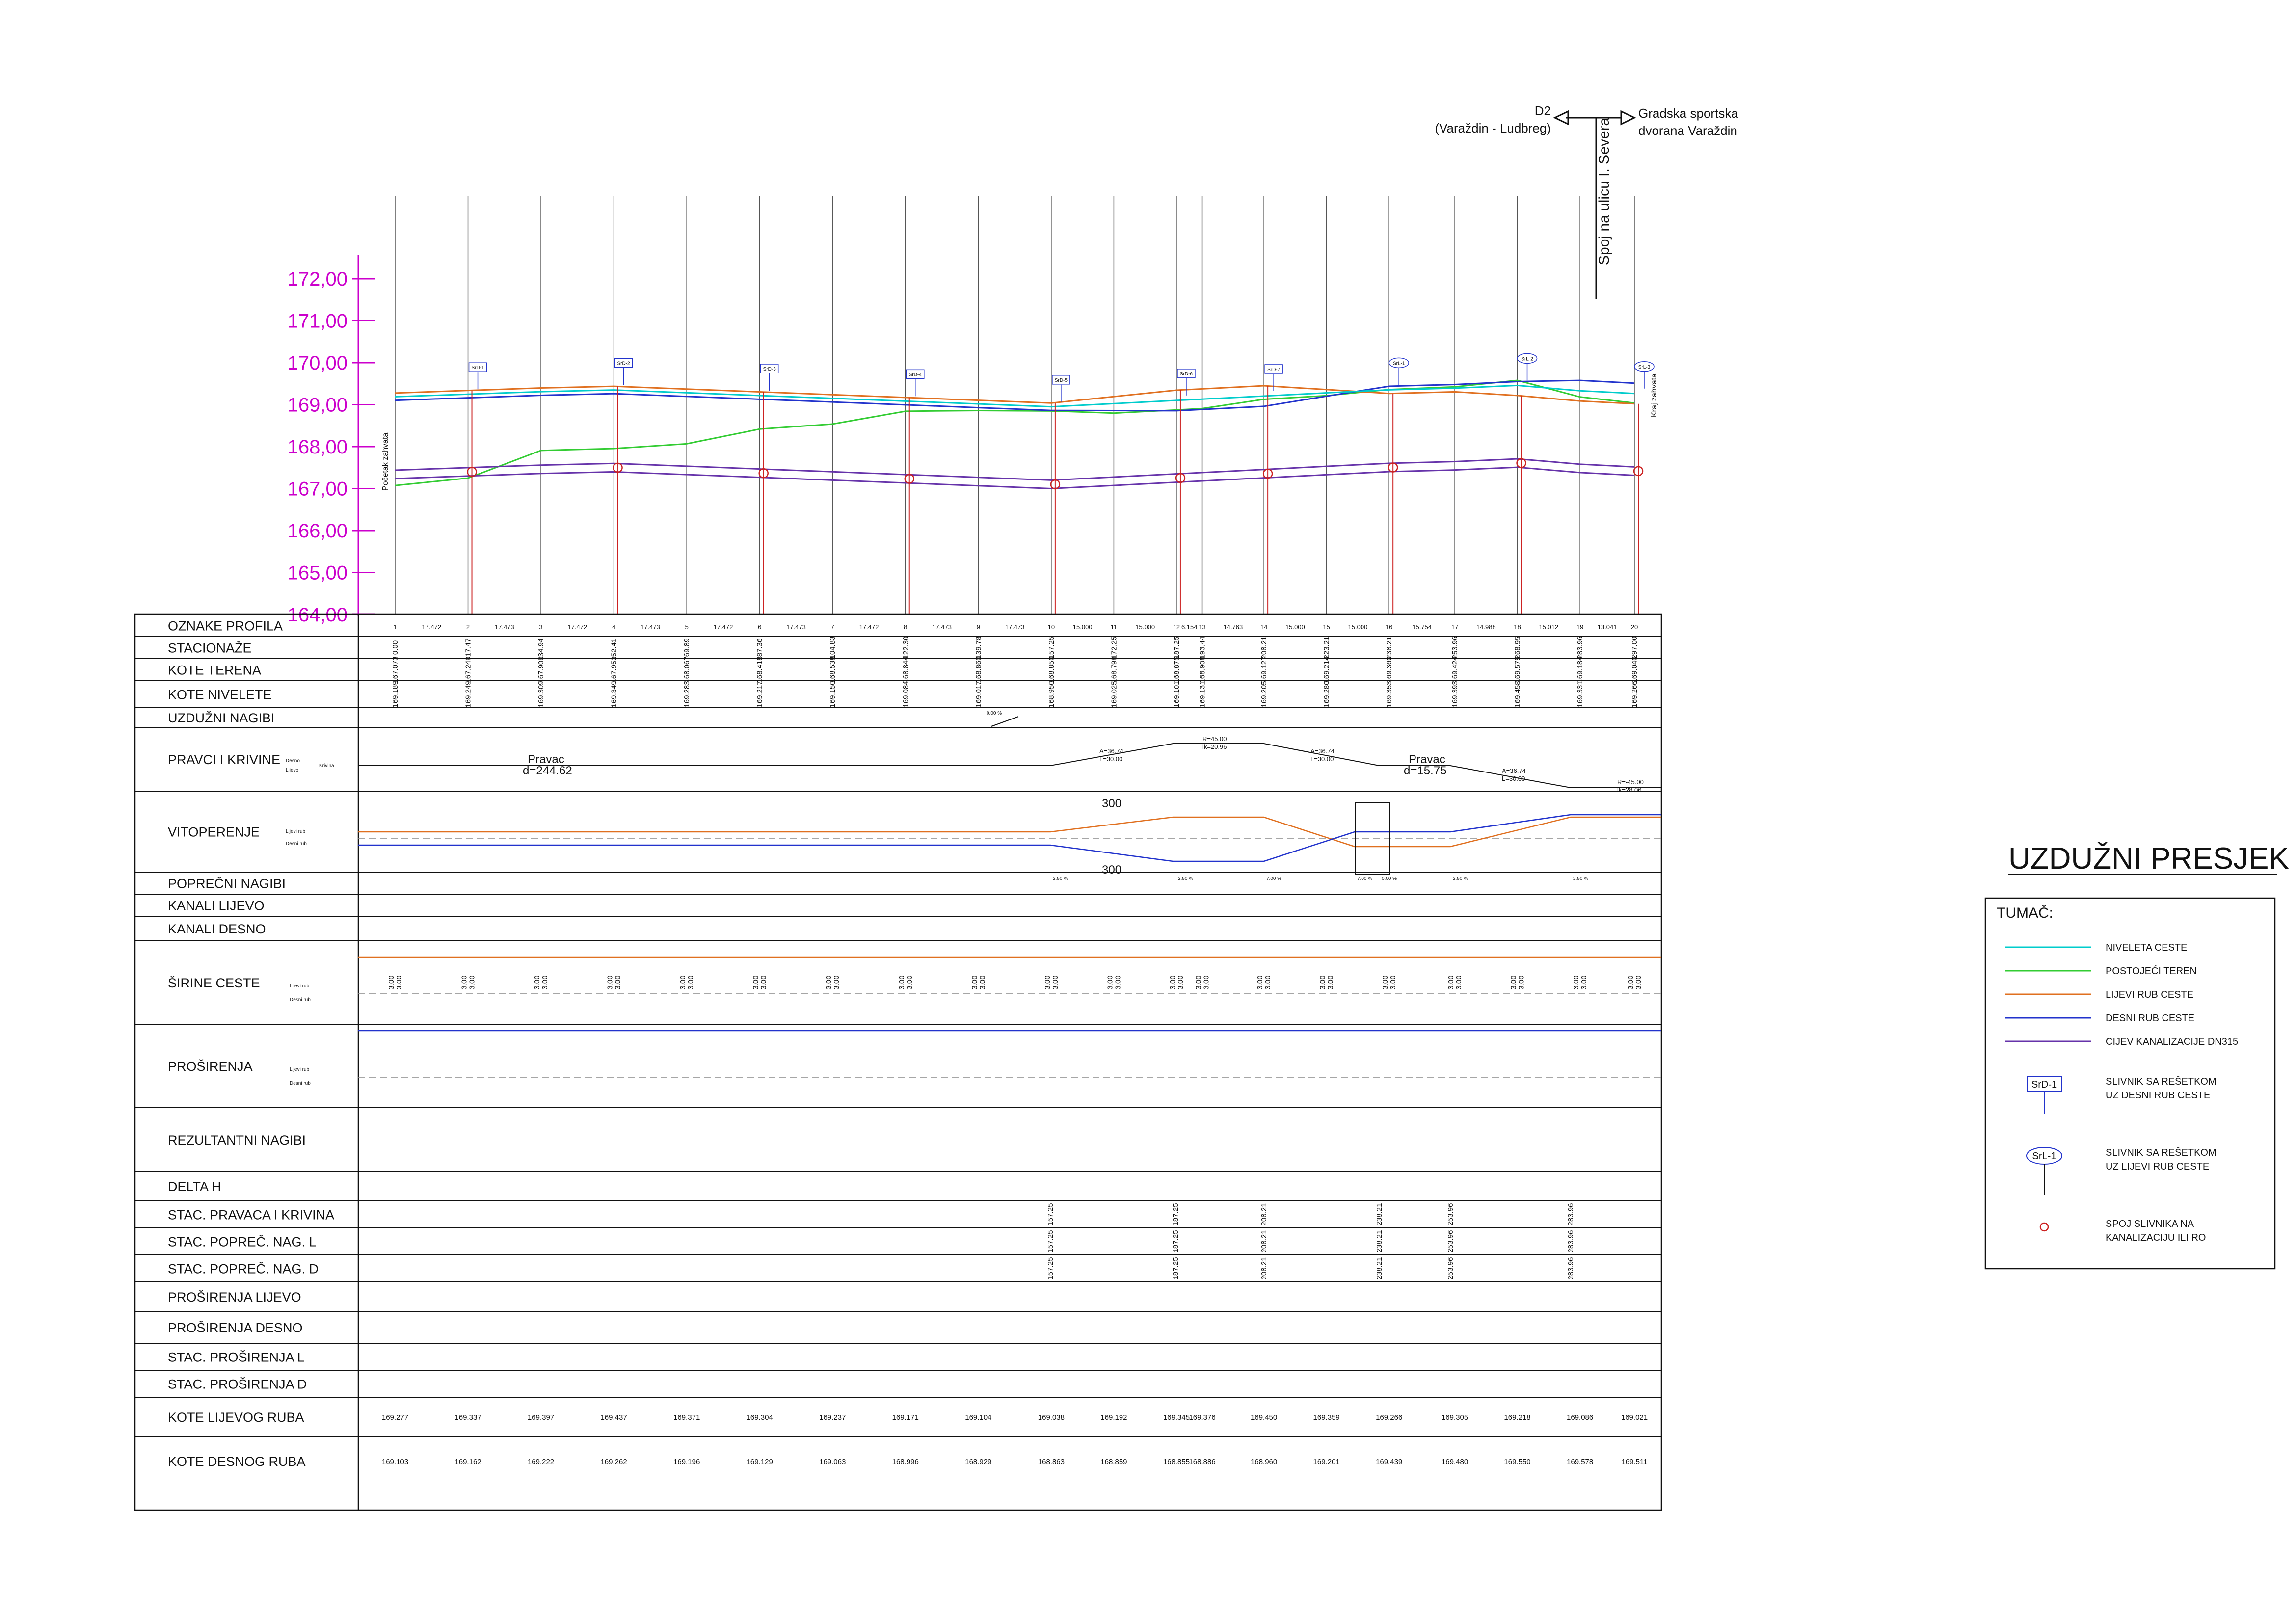  What do you see at coordinates (833, 1462) in the screenshot?
I see `right-edge-elev: 169.063` at bounding box center [833, 1462].